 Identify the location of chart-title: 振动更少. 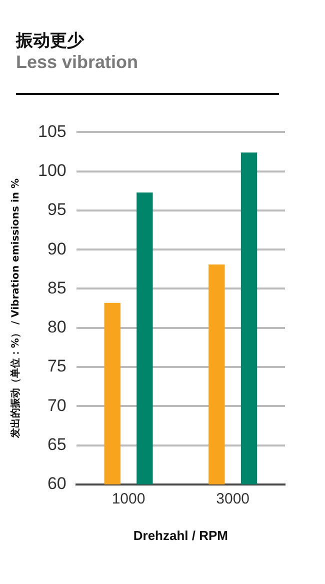
(50, 41).